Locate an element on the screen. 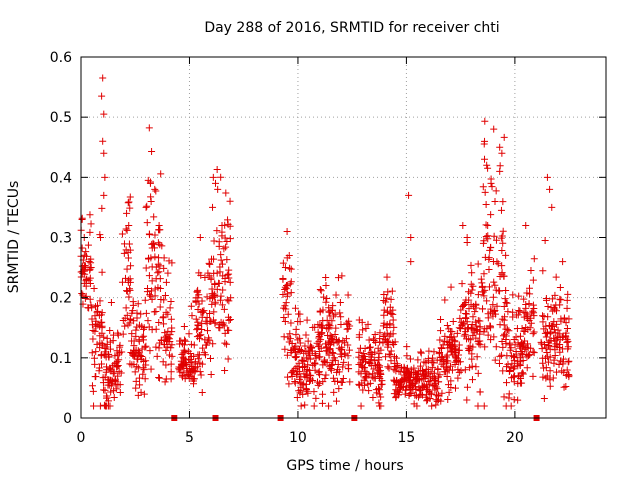  y-tick-label: 0 is located at coordinates (67, 419).